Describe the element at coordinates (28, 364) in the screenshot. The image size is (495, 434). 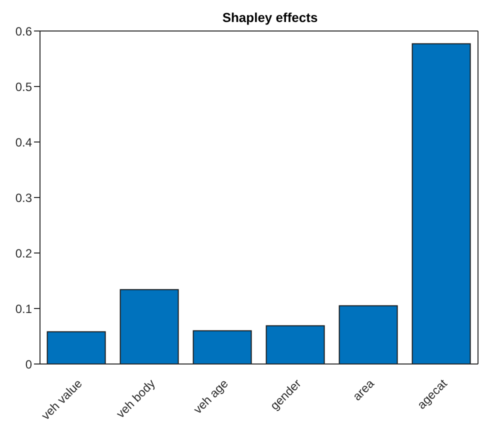
I see `y-tick-label: 0` at that location.